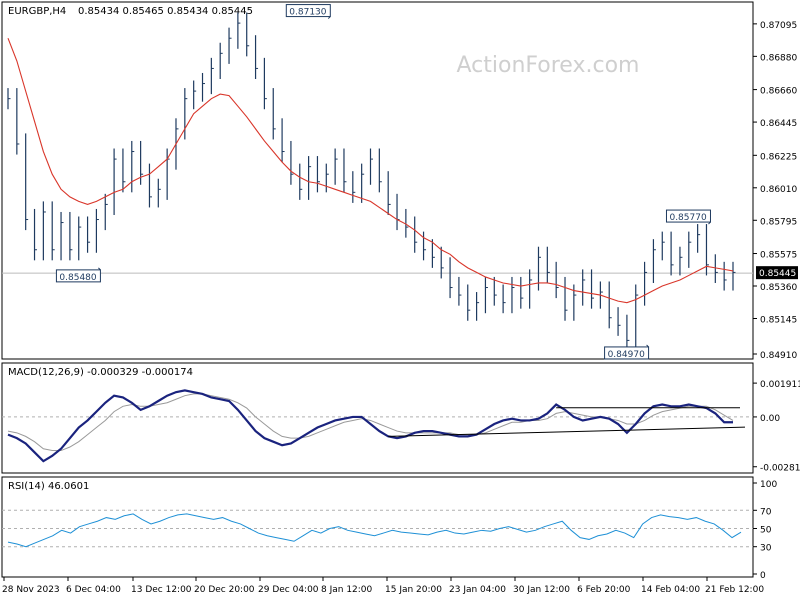 This screenshot has height=600, width=800. I want to click on rsi-title: RSI(14) 46.0601, so click(48, 486).